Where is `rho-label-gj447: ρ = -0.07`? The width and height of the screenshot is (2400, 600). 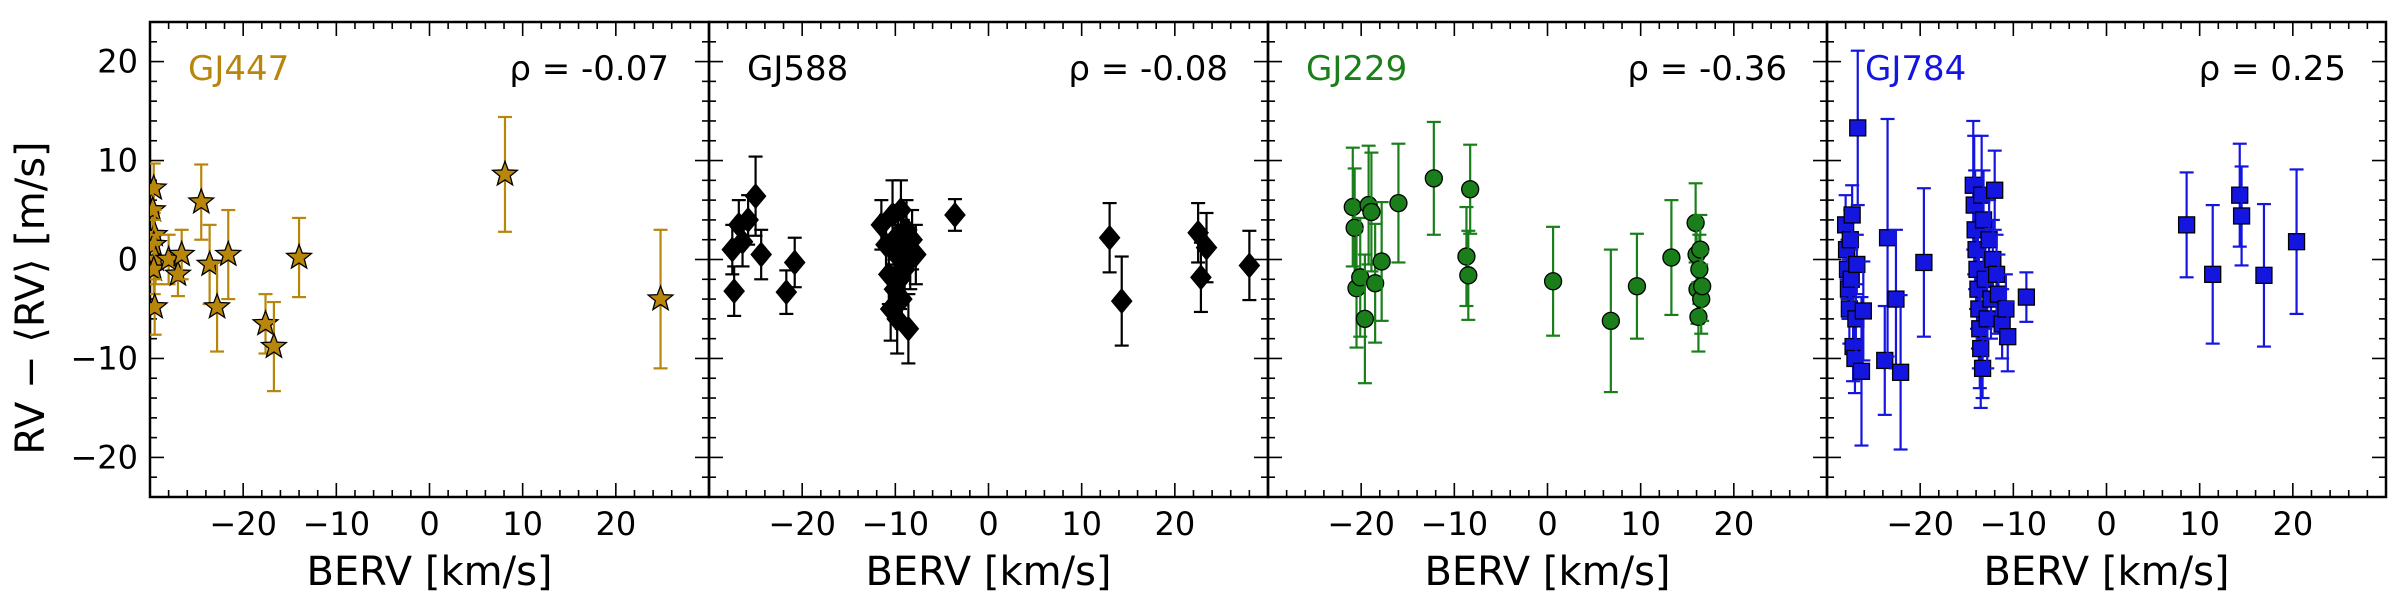
rho-label-gj447: ρ = -0.07 is located at coordinates (589, 69).